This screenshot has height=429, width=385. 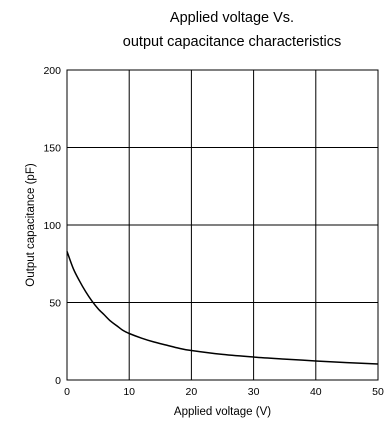 I want to click on y-tick-label: 100, so click(x=52, y=226).